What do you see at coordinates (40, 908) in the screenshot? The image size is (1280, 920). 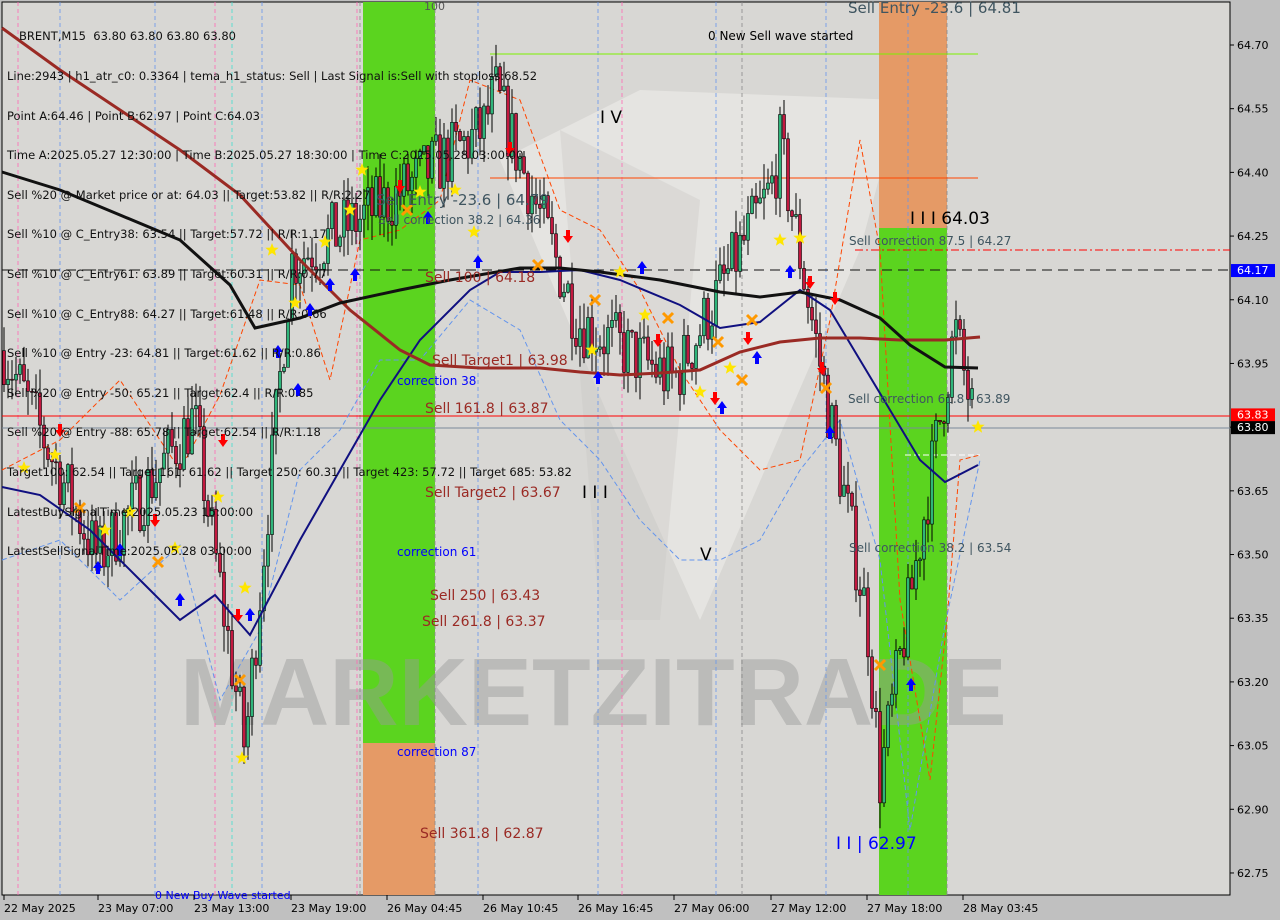 I see `x-tick-label: 22 May 2025` at bounding box center [40, 908].